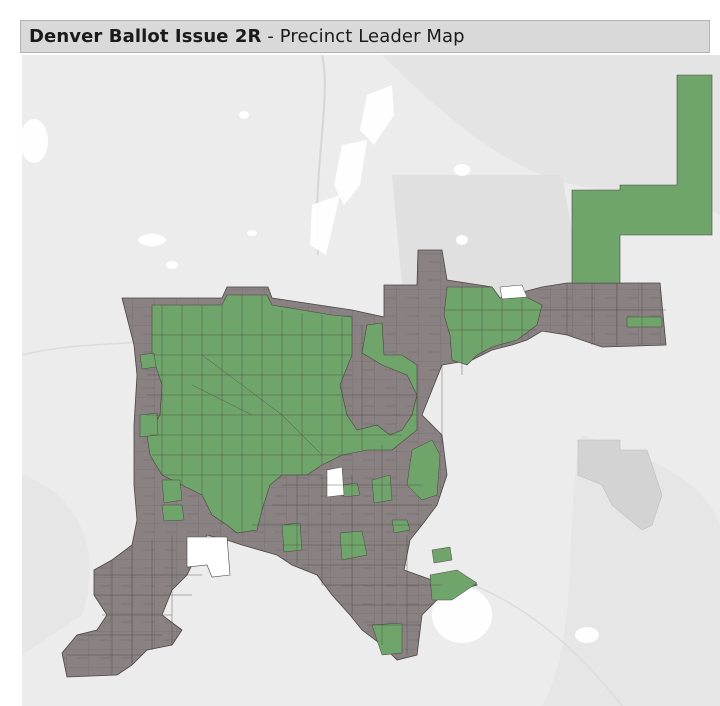 The image size is (720, 706). Describe the element at coordinates (372, 36) in the screenshot. I see `title-subtitle: Precinct Leader Map` at that location.